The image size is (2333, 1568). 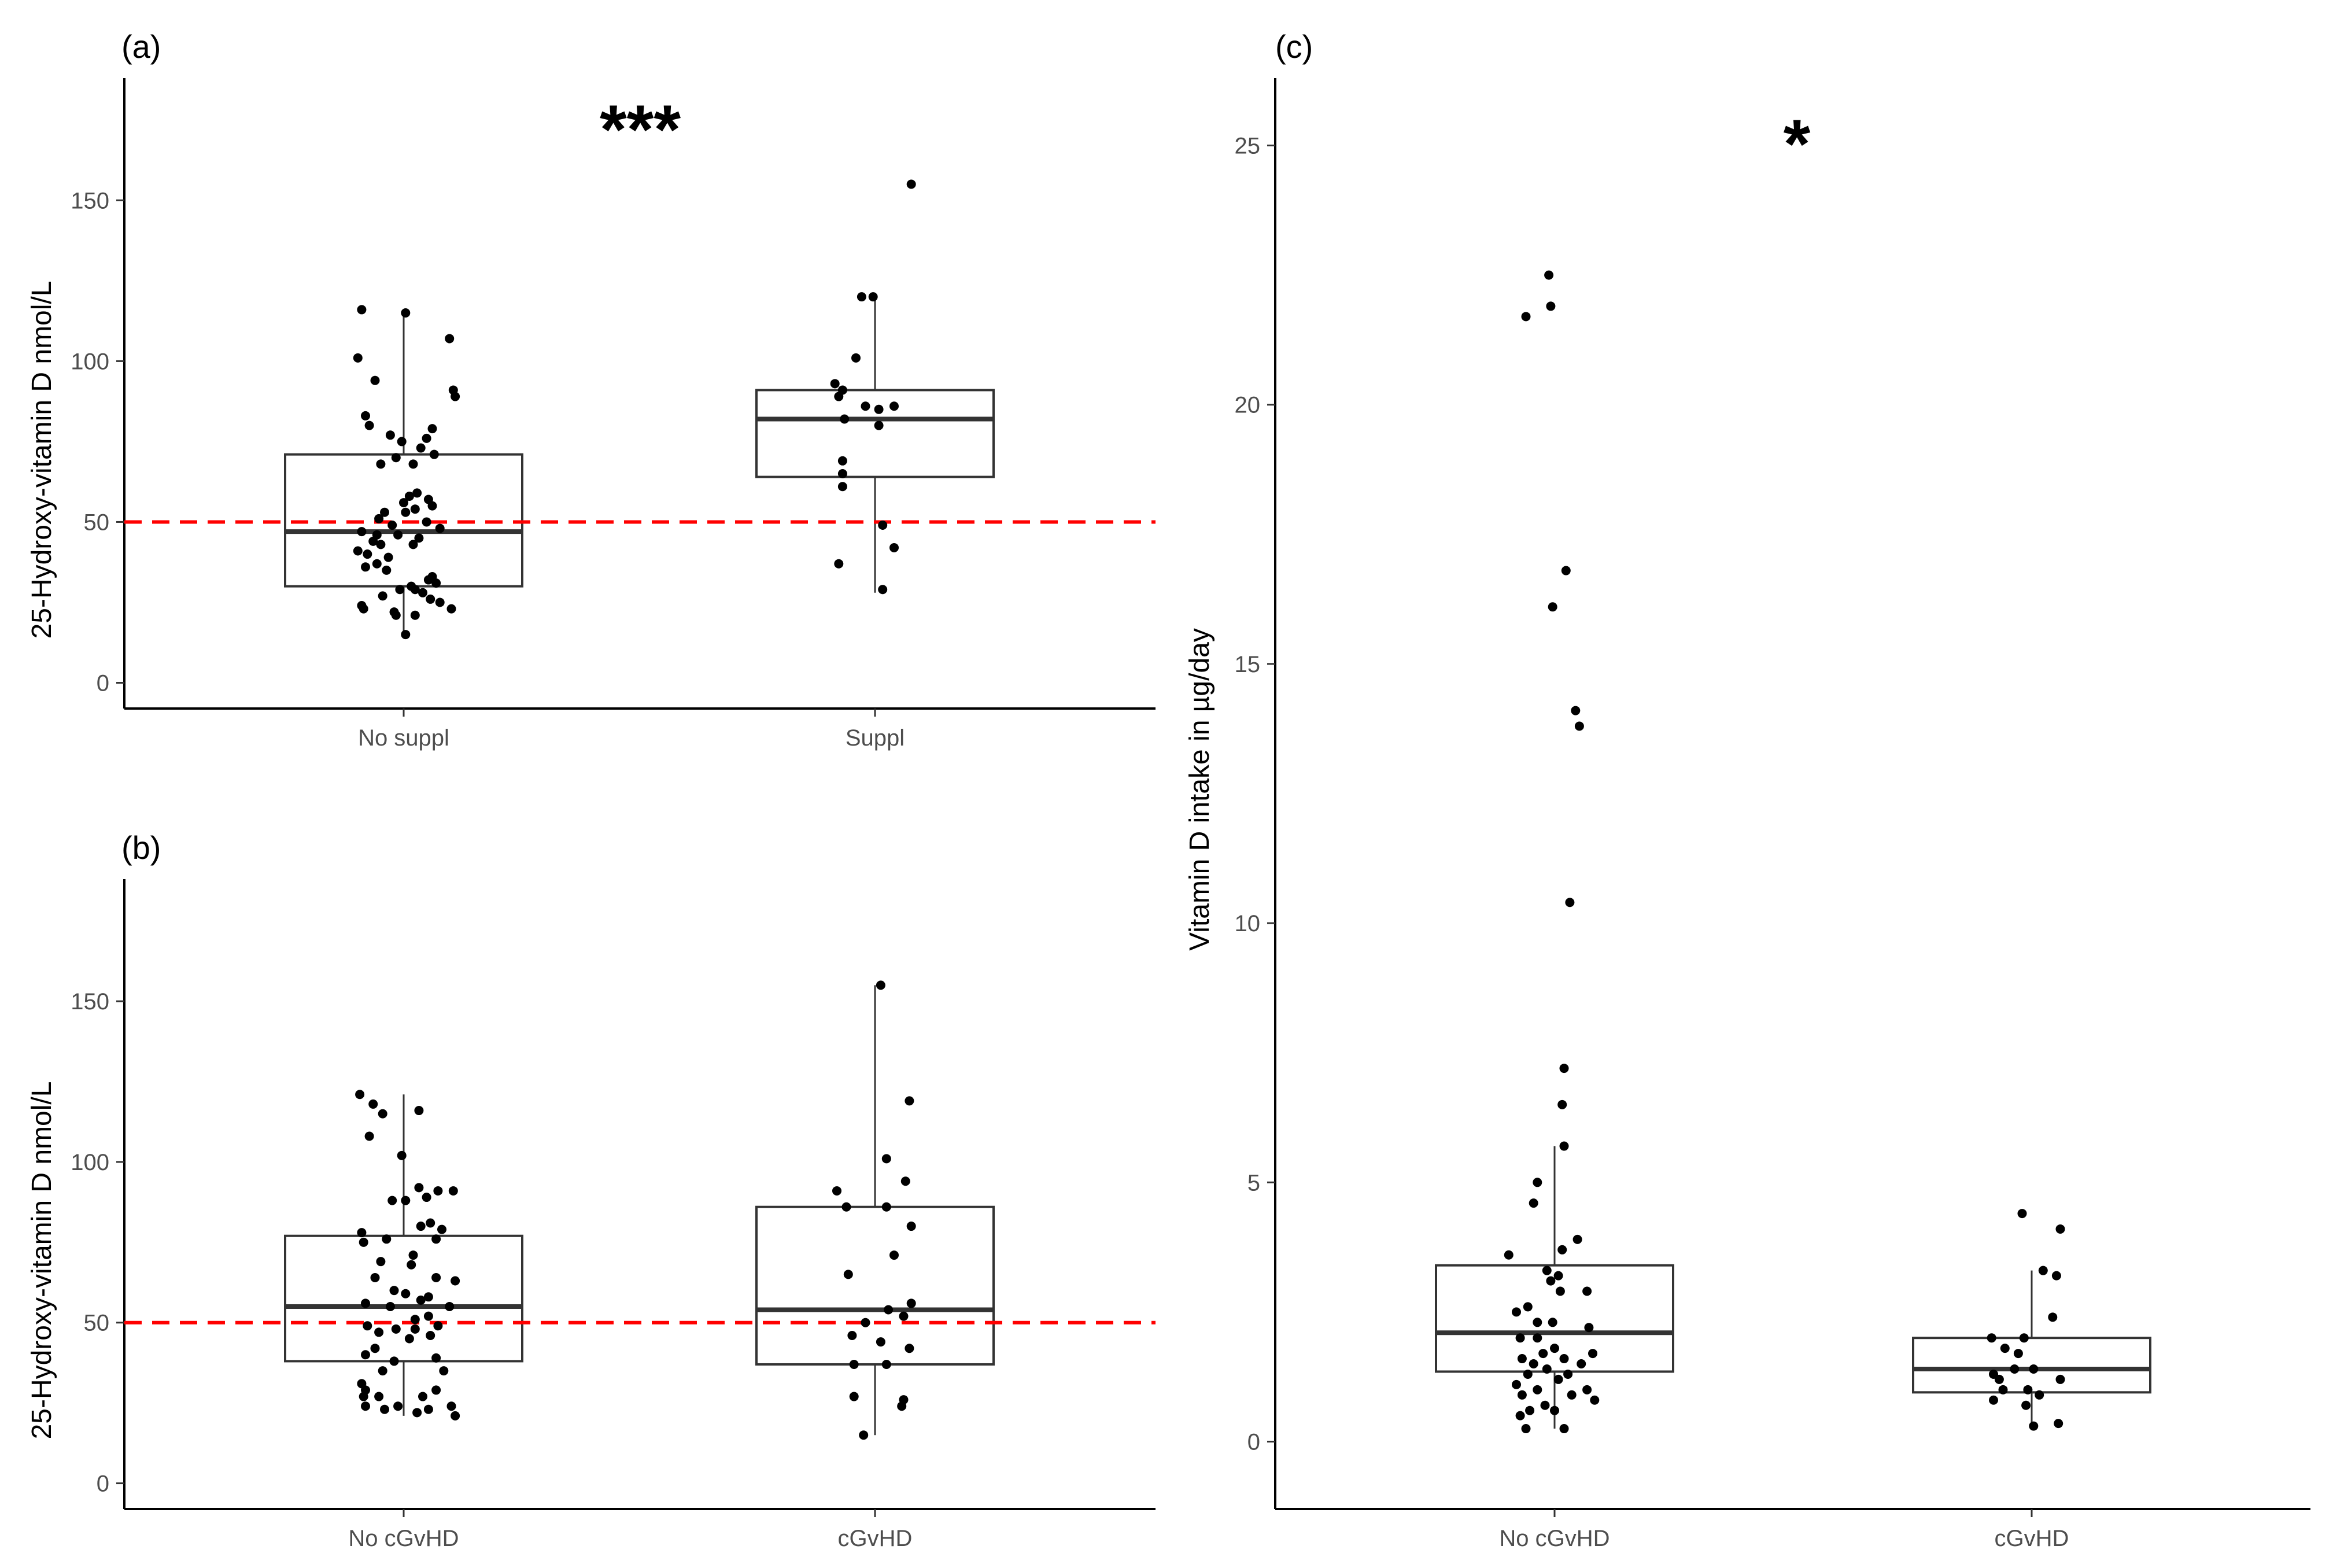 I want to click on panel-label-c: (c), so click(x=1294, y=46).